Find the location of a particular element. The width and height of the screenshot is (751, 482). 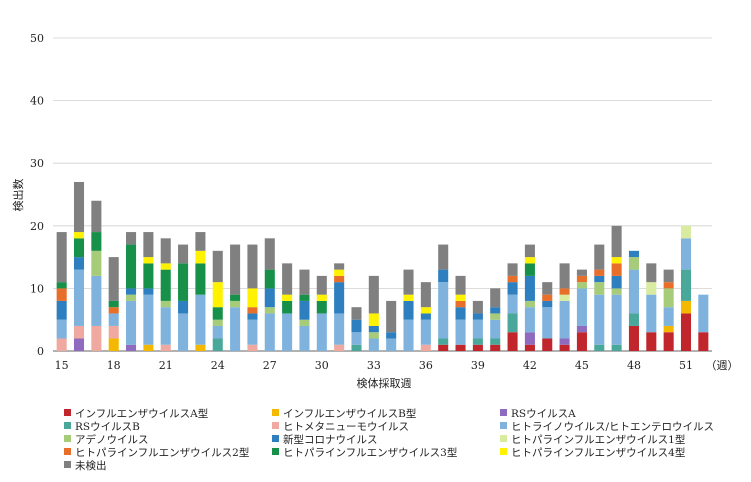

legend-label: ヒトパラインフルエンザウイルス3型 is located at coordinates (370, 453).